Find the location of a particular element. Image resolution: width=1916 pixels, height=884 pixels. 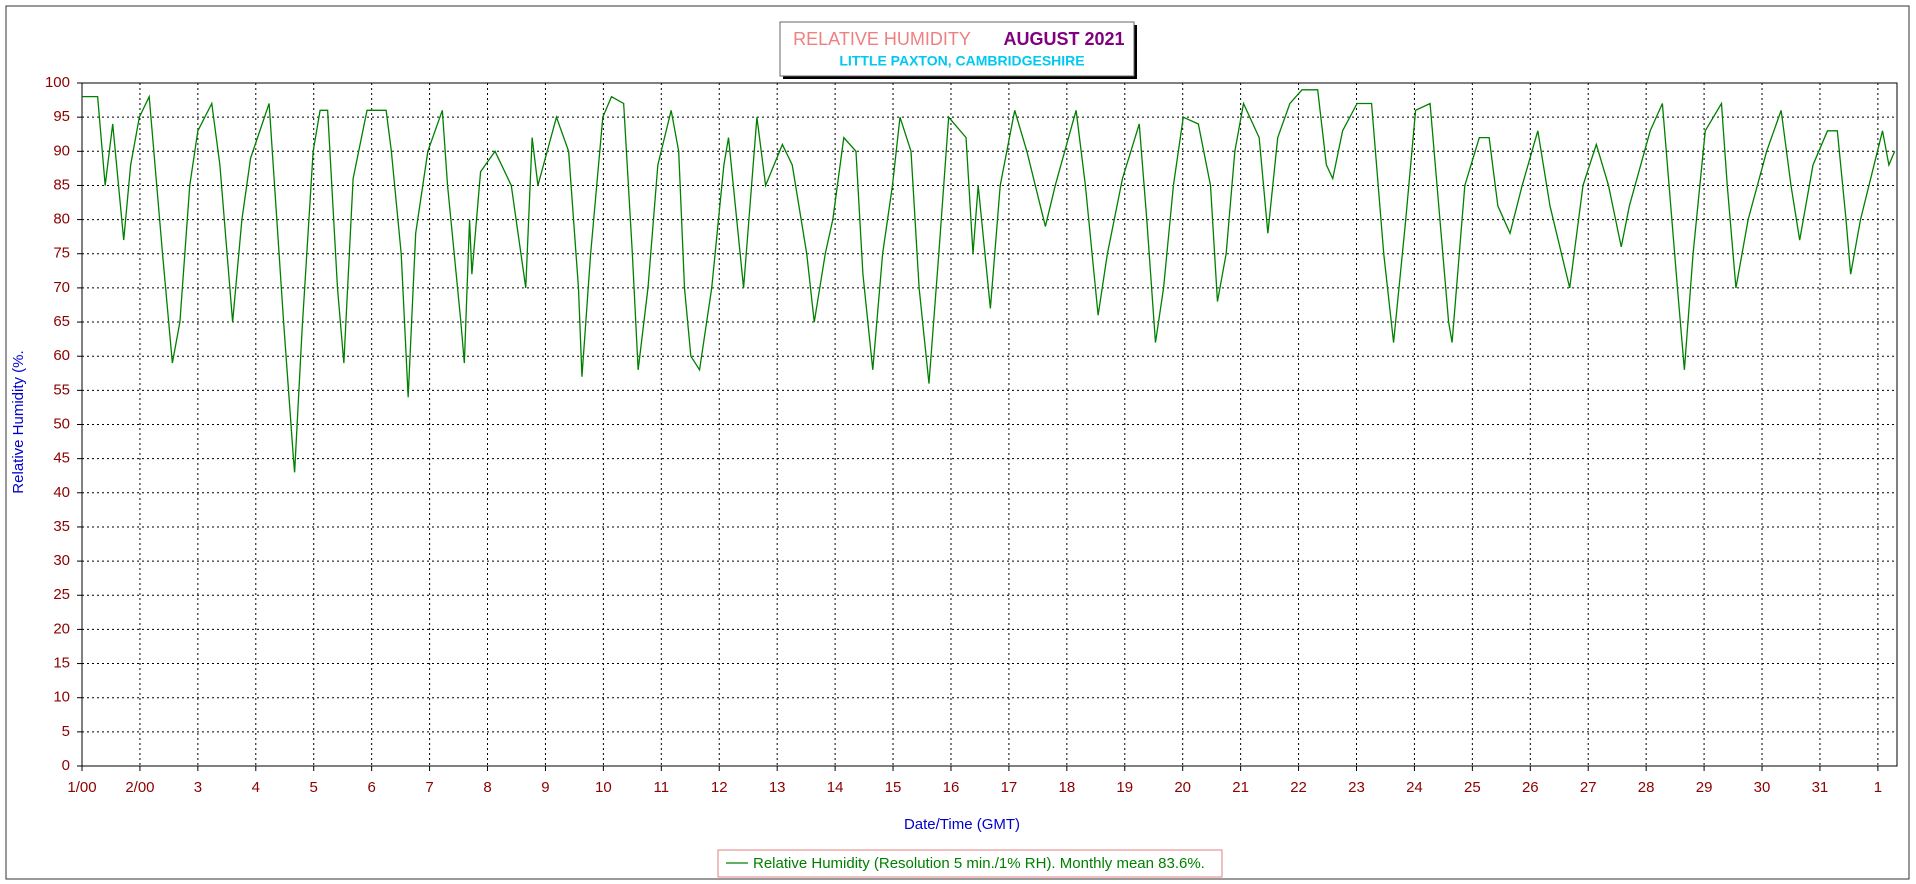

x-tick-label: 18 is located at coordinates (1066, 787).